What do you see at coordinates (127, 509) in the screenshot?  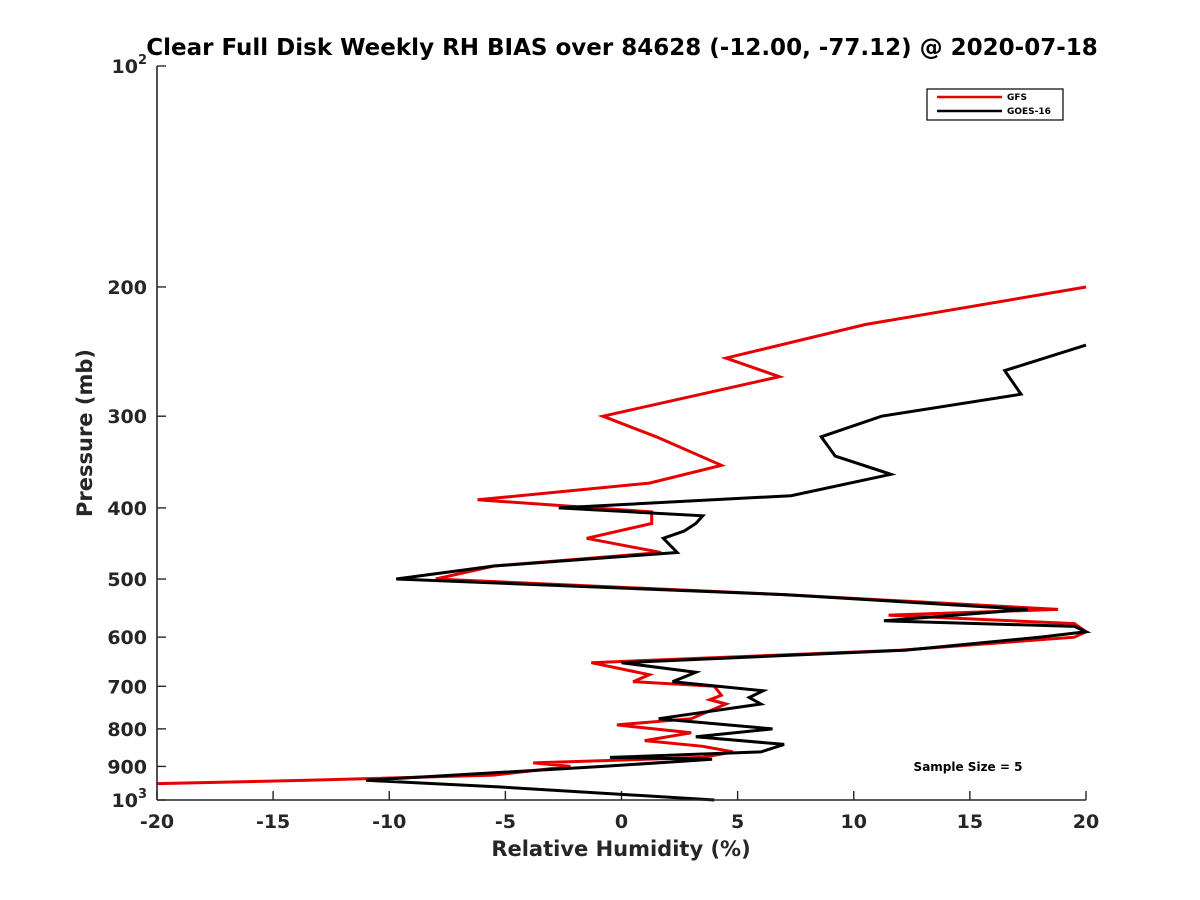 I see `y-tick-label: 400` at bounding box center [127, 509].